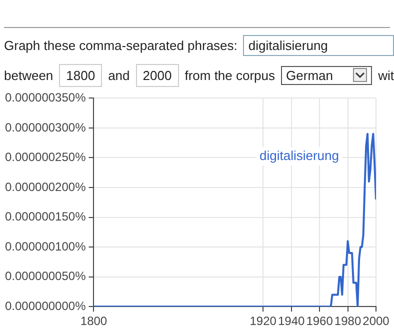 This screenshot has height=332, width=394. I want to click on text: Graph these comma-separated phrases:, so click(121, 45).